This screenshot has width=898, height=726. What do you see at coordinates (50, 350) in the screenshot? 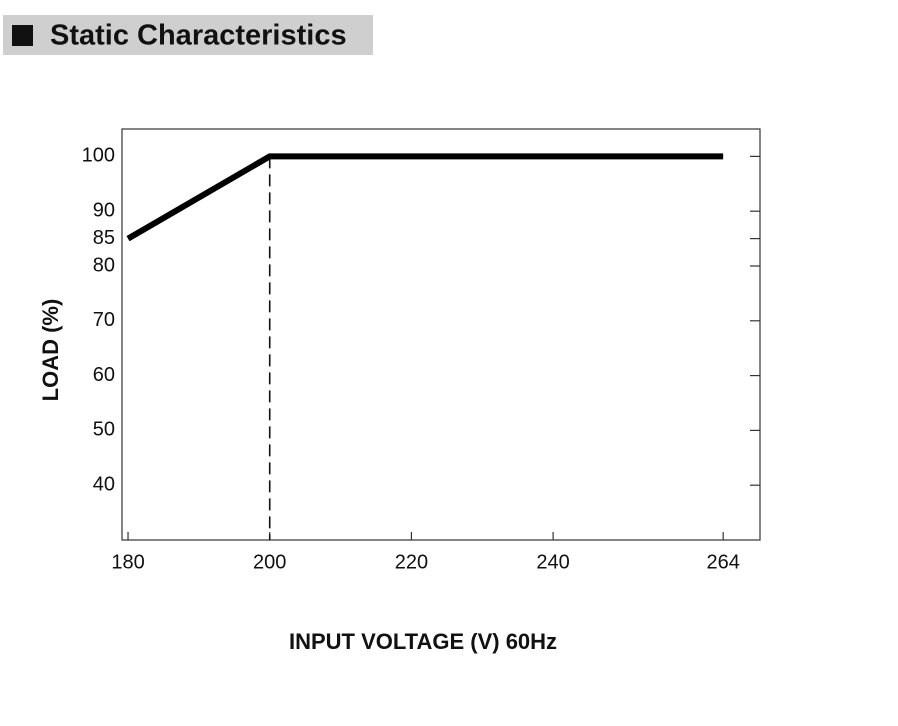
I see `y-axis-label: LOAD (%)` at bounding box center [50, 350].